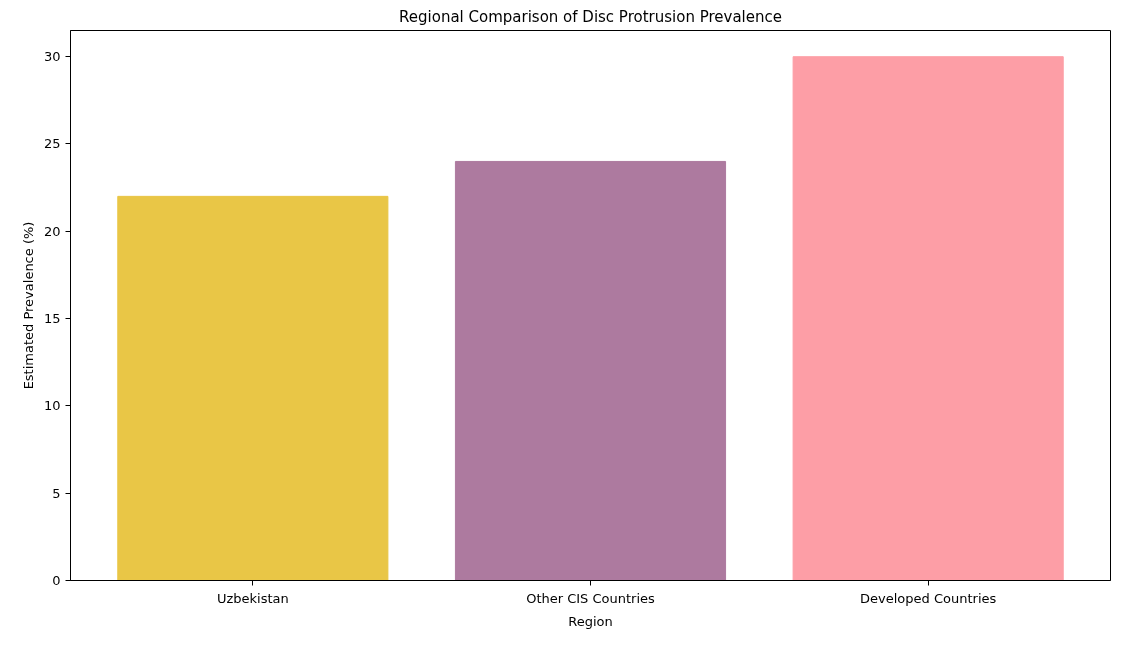  I want to click on x-tick-label: Other CIS Countries, so click(591, 598).